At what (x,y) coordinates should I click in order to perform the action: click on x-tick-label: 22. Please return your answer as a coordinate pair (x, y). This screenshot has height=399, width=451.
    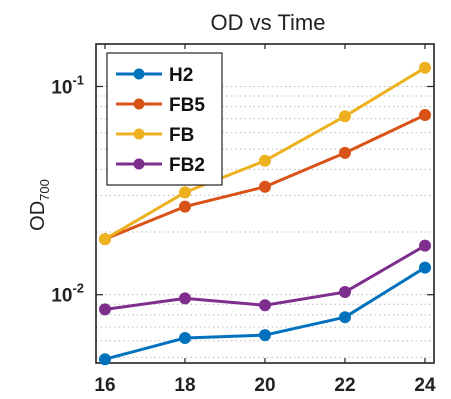
    Looking at the image, I should click on (344, 385).